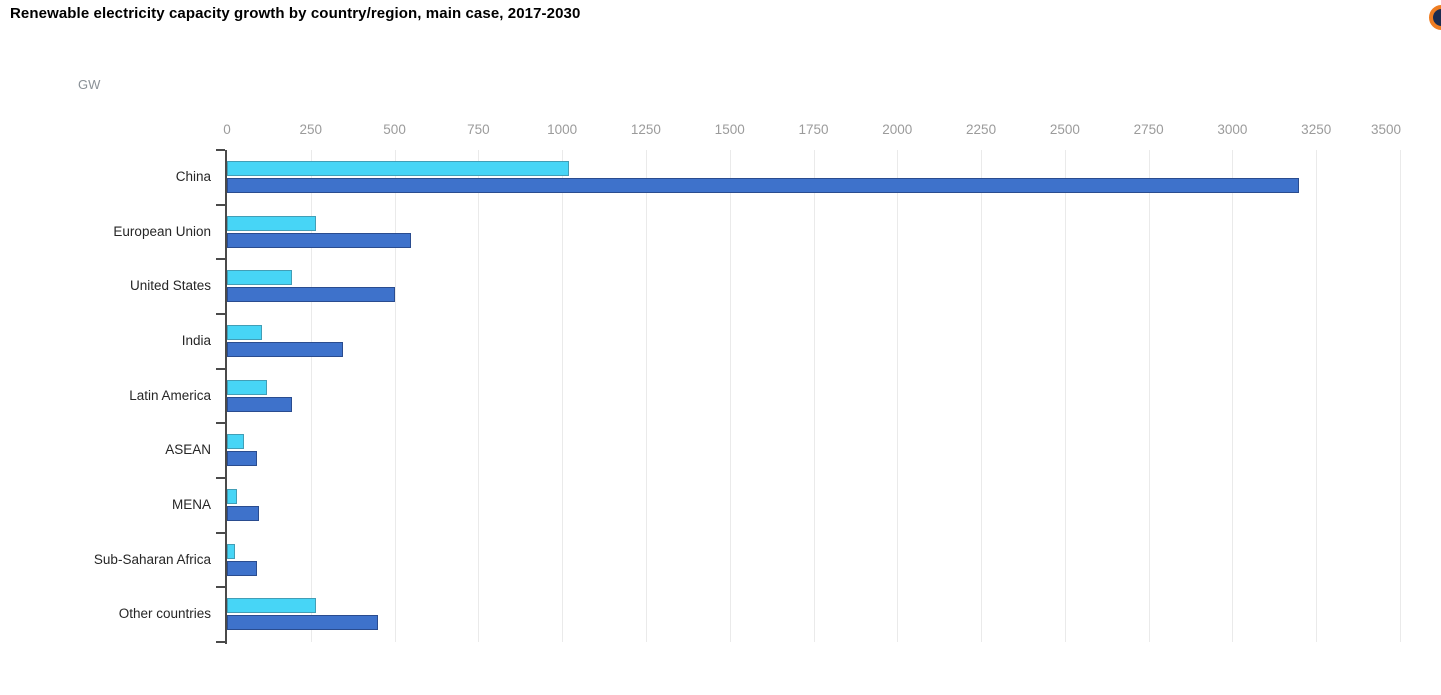  What do you see at coordinates (196, 340) in the screenshot?
I see `category-label: India` at bounding box center [196, 340].